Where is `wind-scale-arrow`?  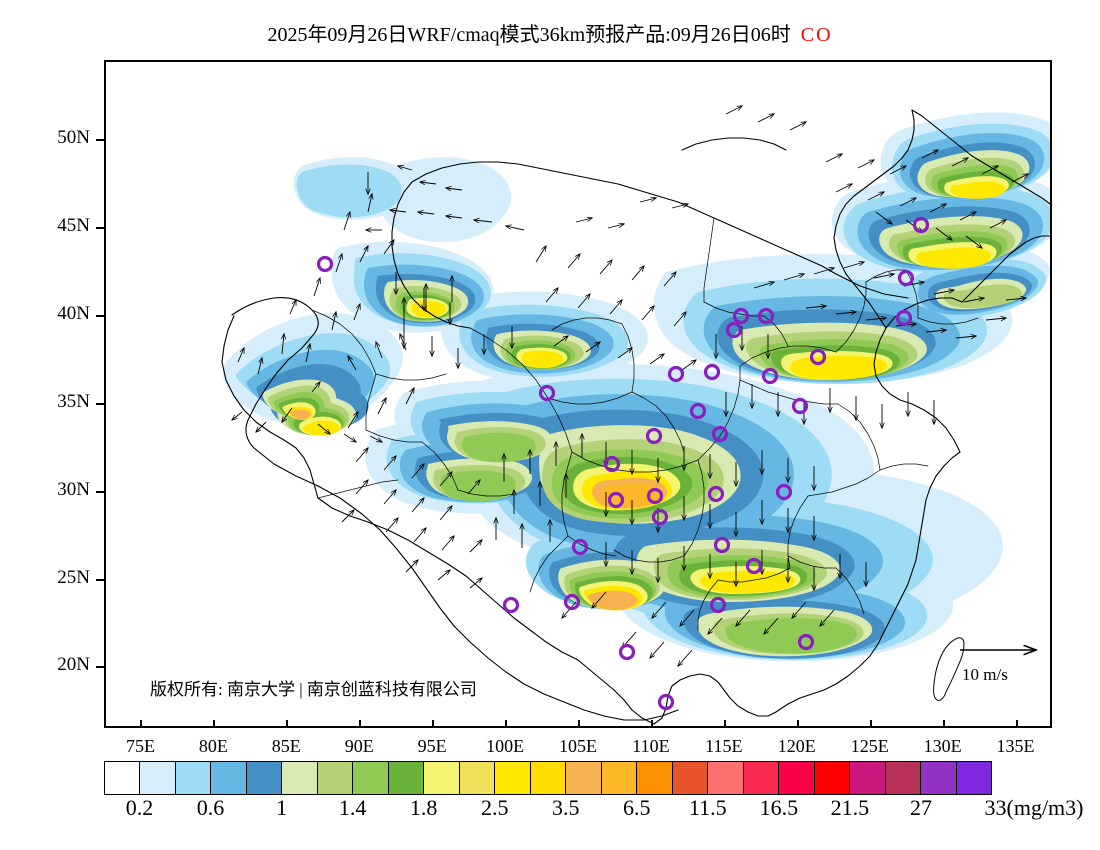 wind-scale-arrow is located at coordinates (1006, 651).